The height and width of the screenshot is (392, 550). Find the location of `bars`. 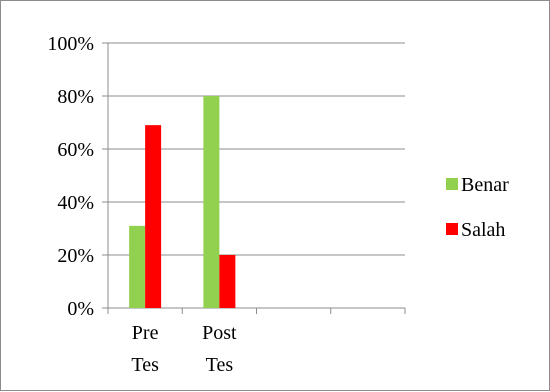

bars is located at coordinates (182, 202).